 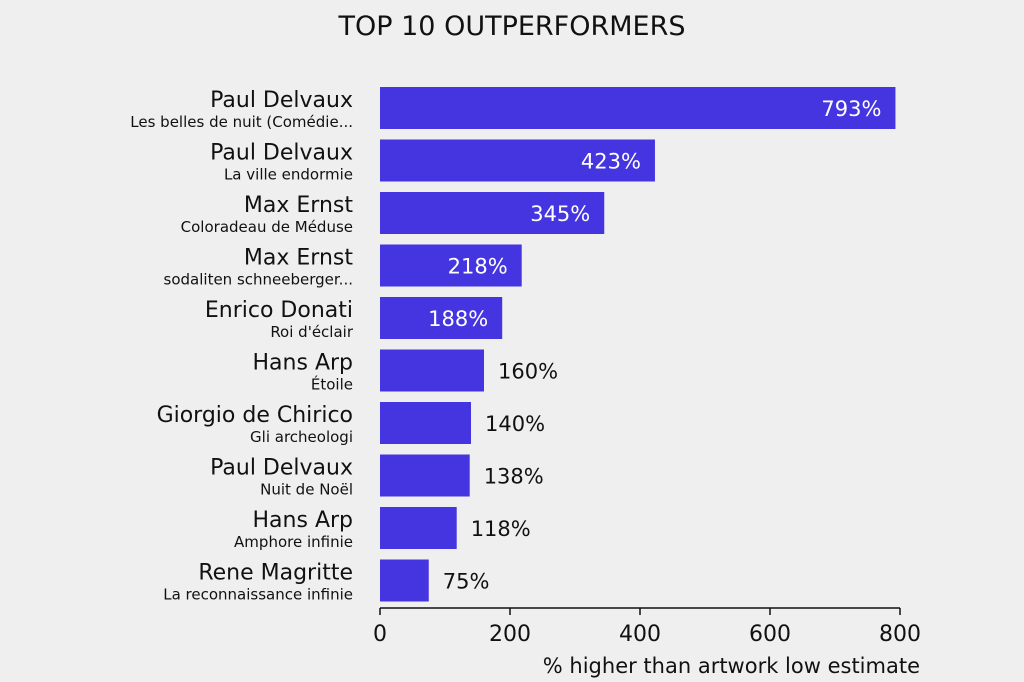 I want to click on chart-title: TOP 10 OUTPERFORMERS, so click(x=512, y=26).